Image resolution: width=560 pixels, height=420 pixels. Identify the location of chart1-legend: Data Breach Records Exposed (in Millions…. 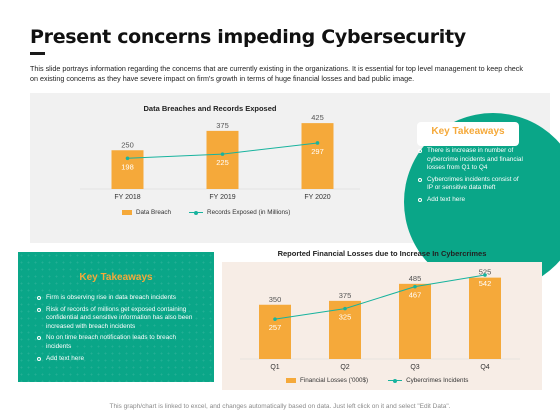
(206, 212).